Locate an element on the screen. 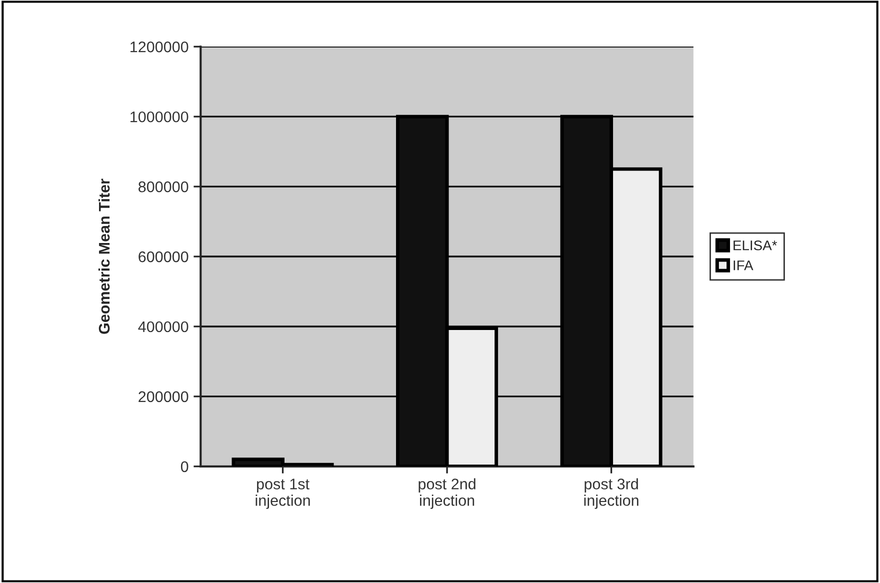 This screenshot has height=583, width=880. x-tick-label: post 1st injection is located at coordinates (283, 493).